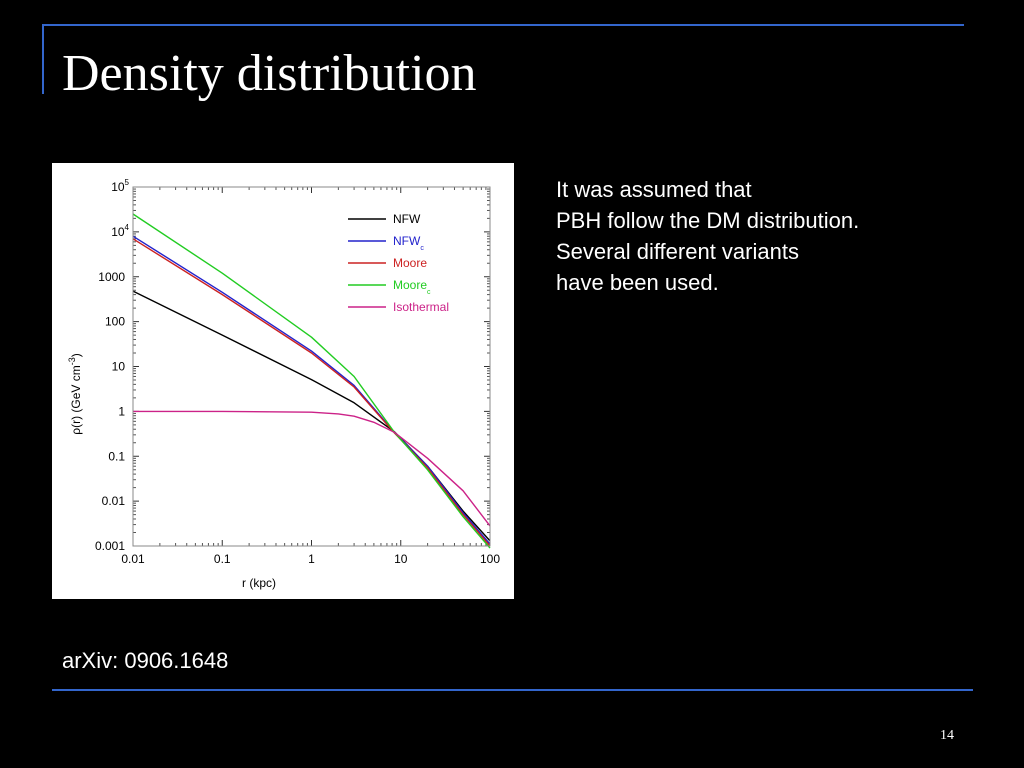 The image size is (1024, 768). I want to click on y-axis-label: ρ(r) (GeV cm-3), so click(75, 394).